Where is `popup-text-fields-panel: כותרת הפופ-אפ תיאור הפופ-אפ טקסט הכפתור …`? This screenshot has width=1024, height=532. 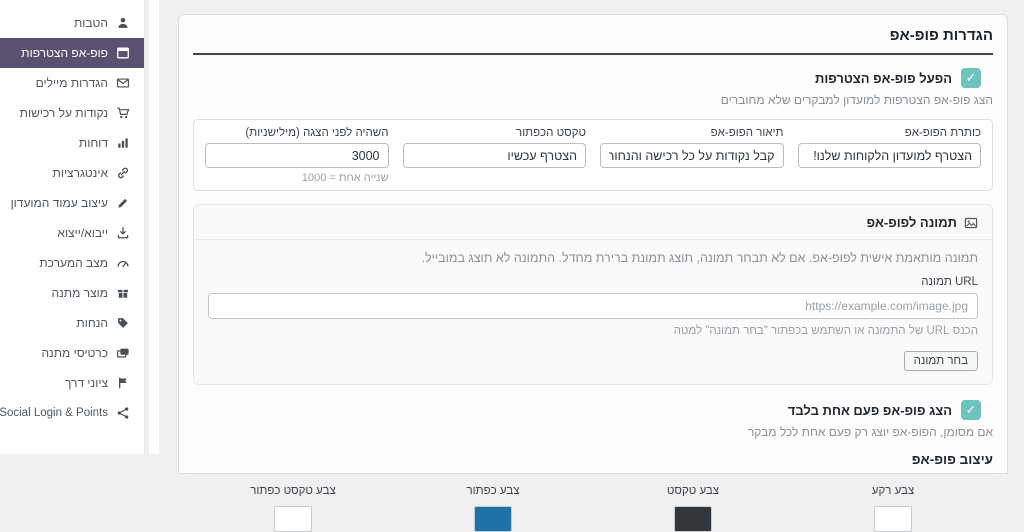 popup-text-fields-panel: כותרת הפופ-אפ תיאור הפופ-אפ טקסט הכפתור … is located at coordinates (593, 155).